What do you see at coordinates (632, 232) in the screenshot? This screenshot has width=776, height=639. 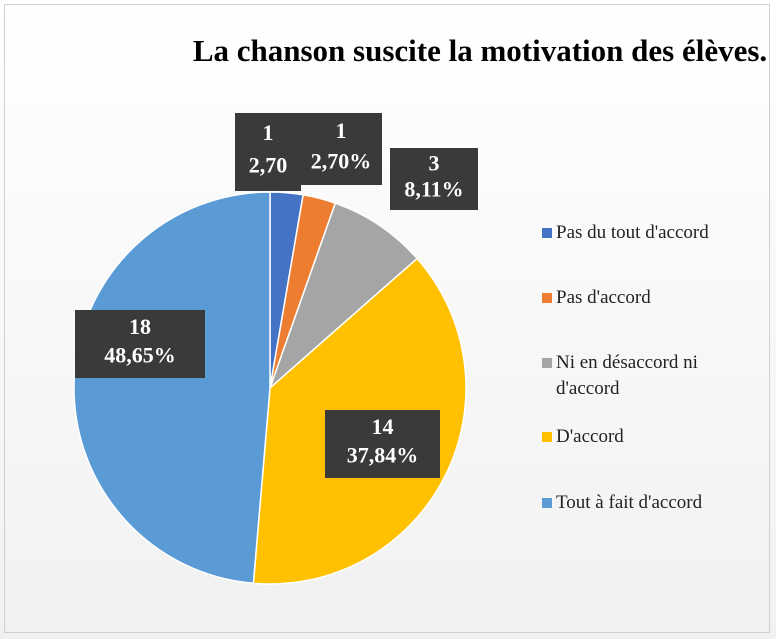 I see `legend-label: Pas du tout d'accord` at bounding box center [632, 232].